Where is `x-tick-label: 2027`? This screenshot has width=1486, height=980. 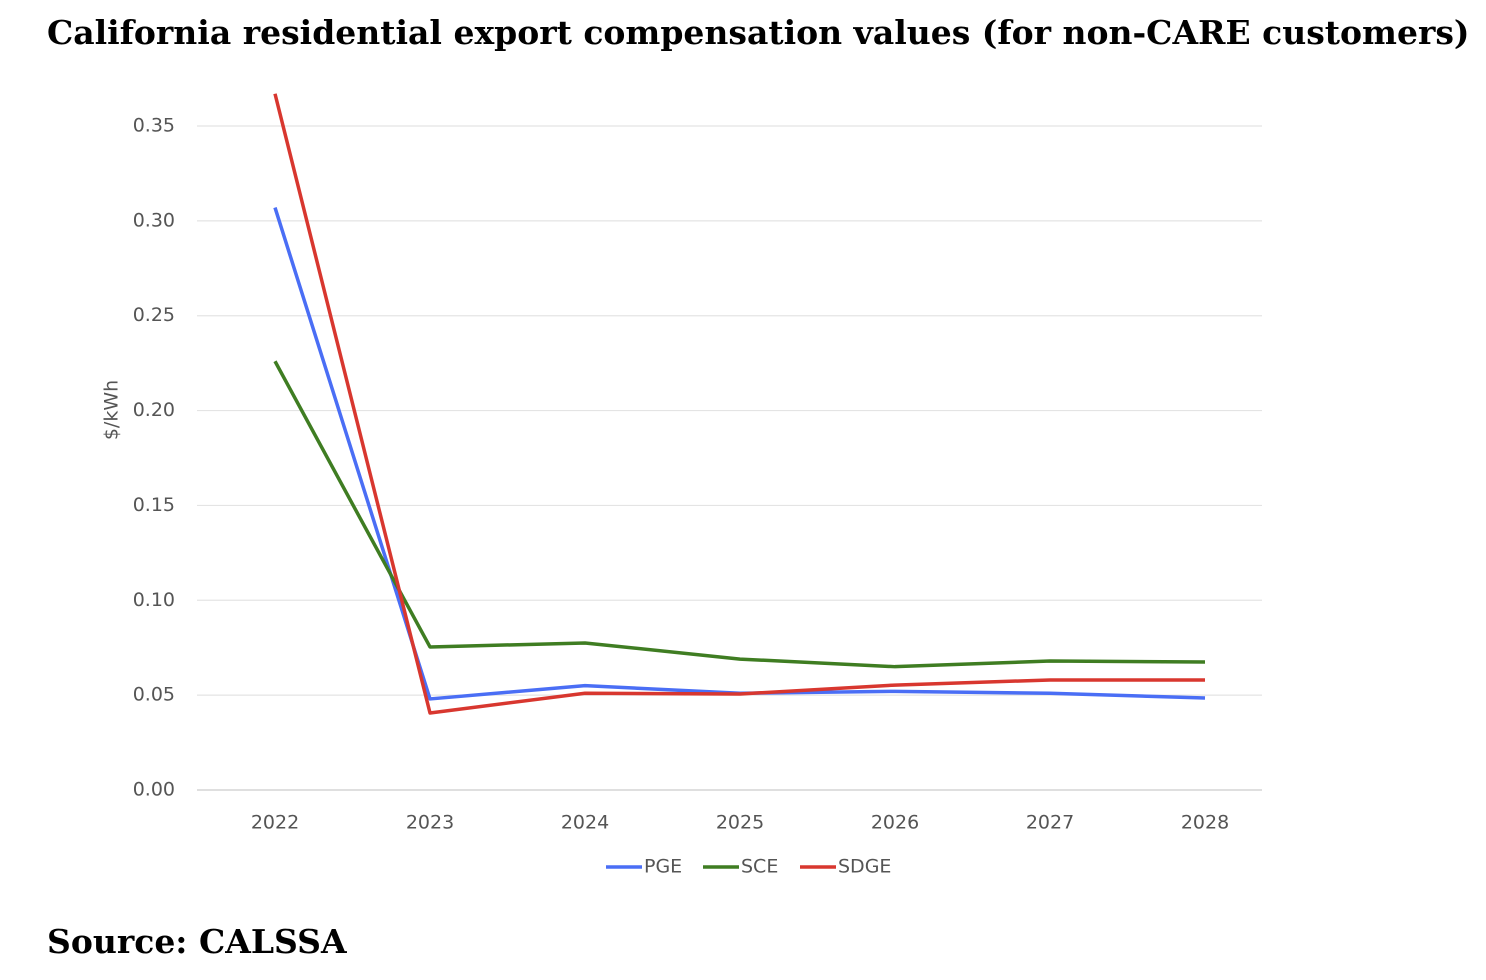 x-tick-label: 2027 is located at coordinates (1050, 823).